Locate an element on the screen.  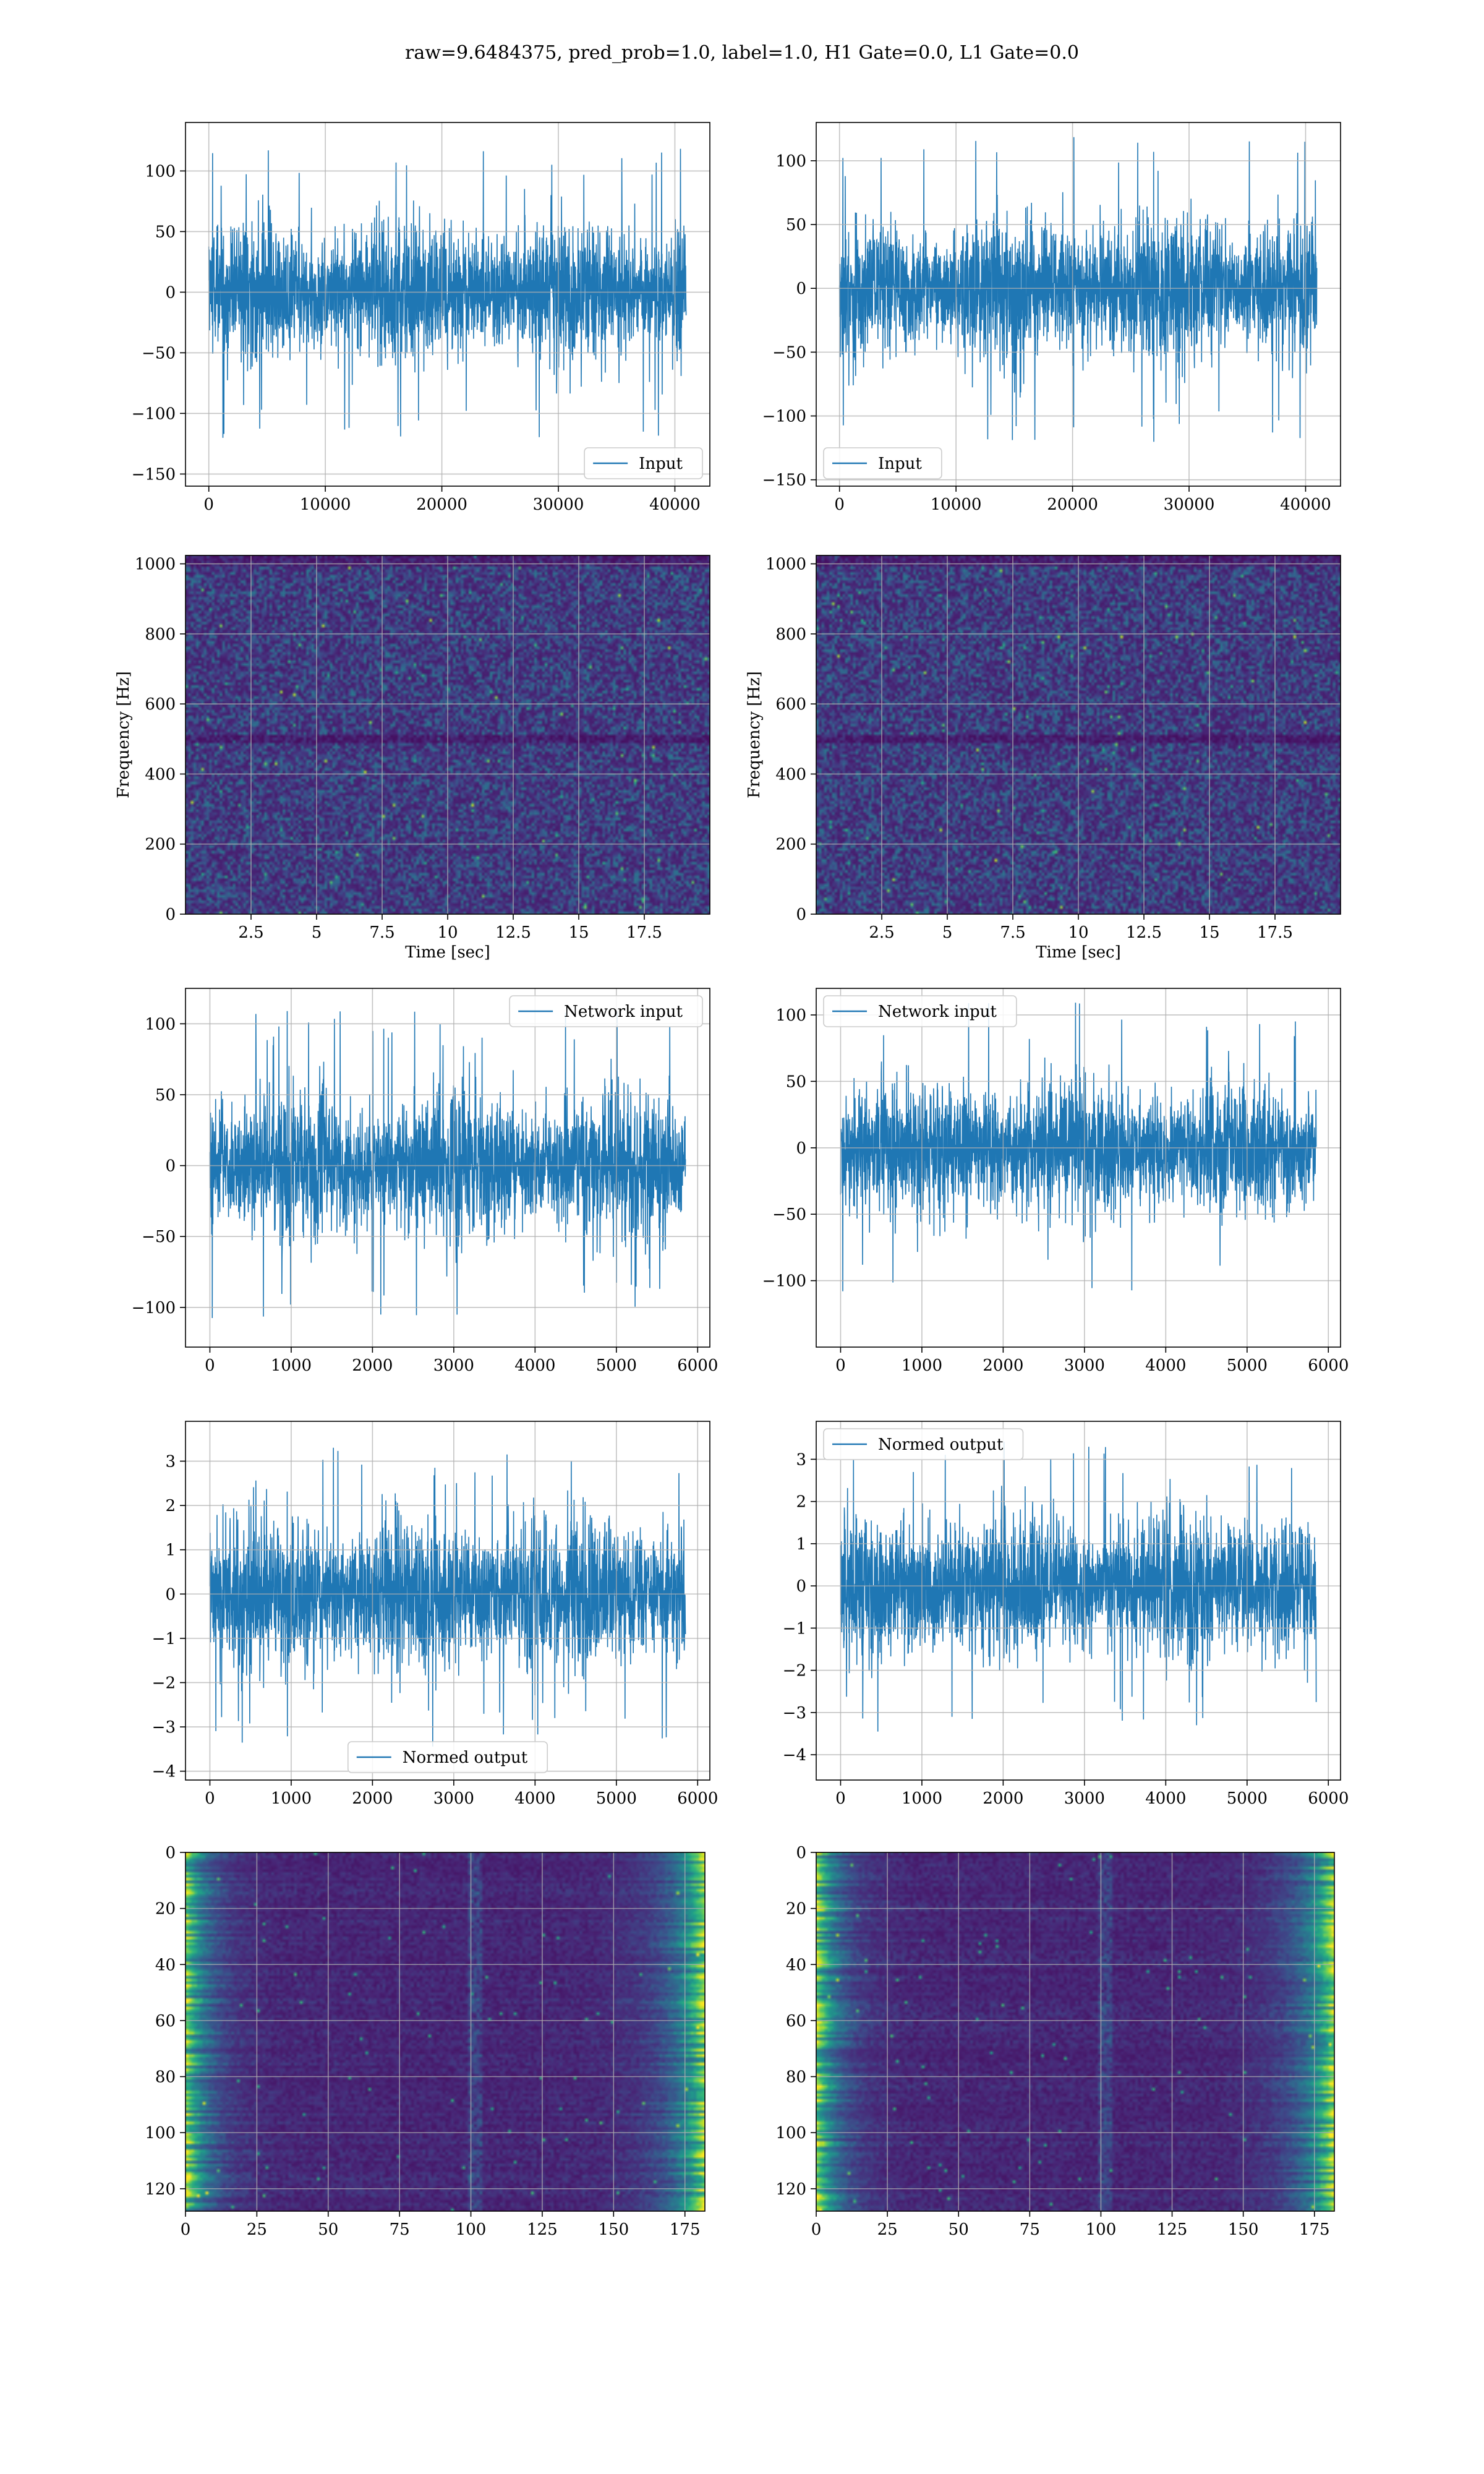
l1-network-input-axes-frame is located at coordinates (1078, 1168).